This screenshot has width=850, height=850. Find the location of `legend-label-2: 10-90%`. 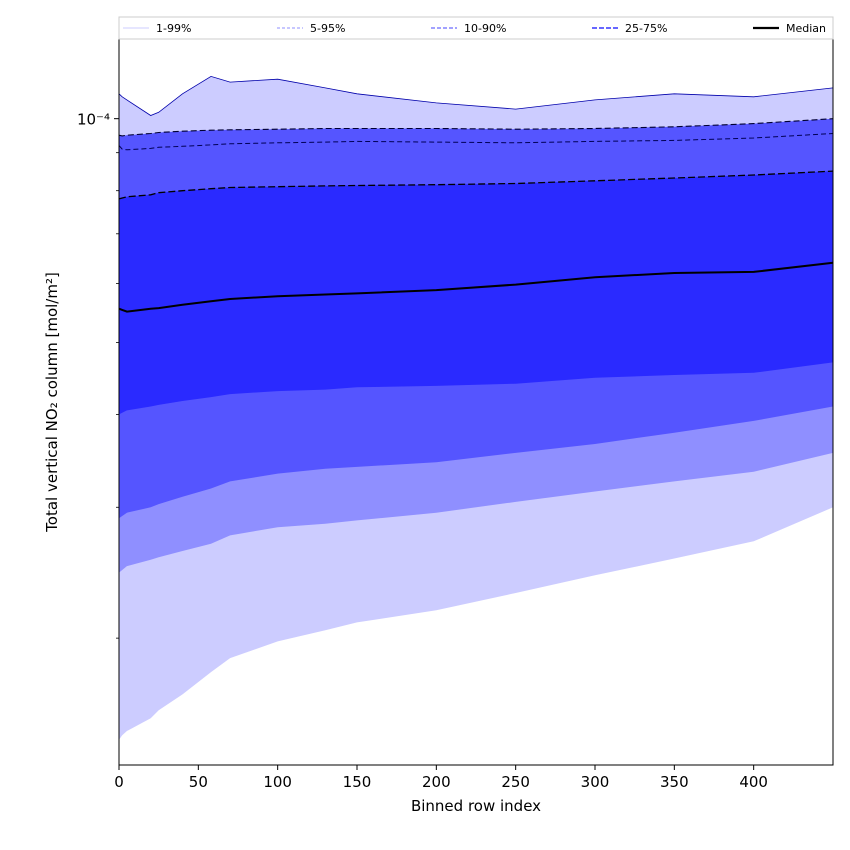

legend-label-2: 10-90% is located at coordinates (485, 28).